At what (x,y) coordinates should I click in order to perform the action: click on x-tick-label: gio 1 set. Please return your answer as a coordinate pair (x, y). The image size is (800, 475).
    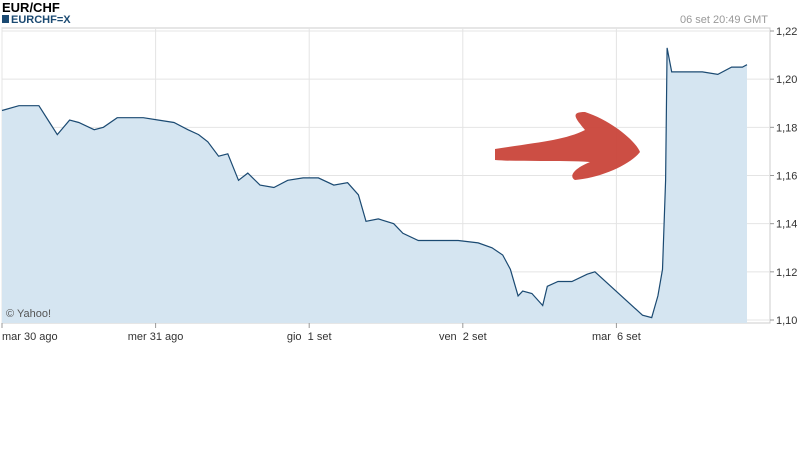
    Looking at the image, I should click on (309, 337).